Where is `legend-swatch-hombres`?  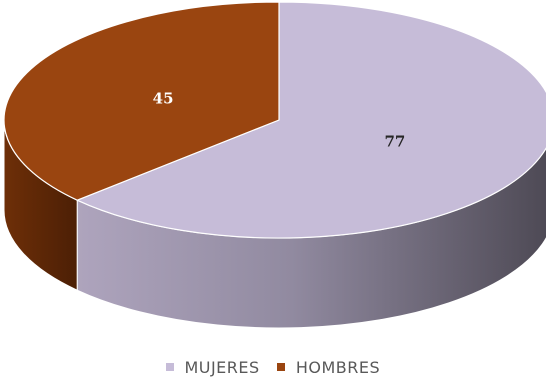 legend-swatch-hombres is located at coordinates (281, 367).